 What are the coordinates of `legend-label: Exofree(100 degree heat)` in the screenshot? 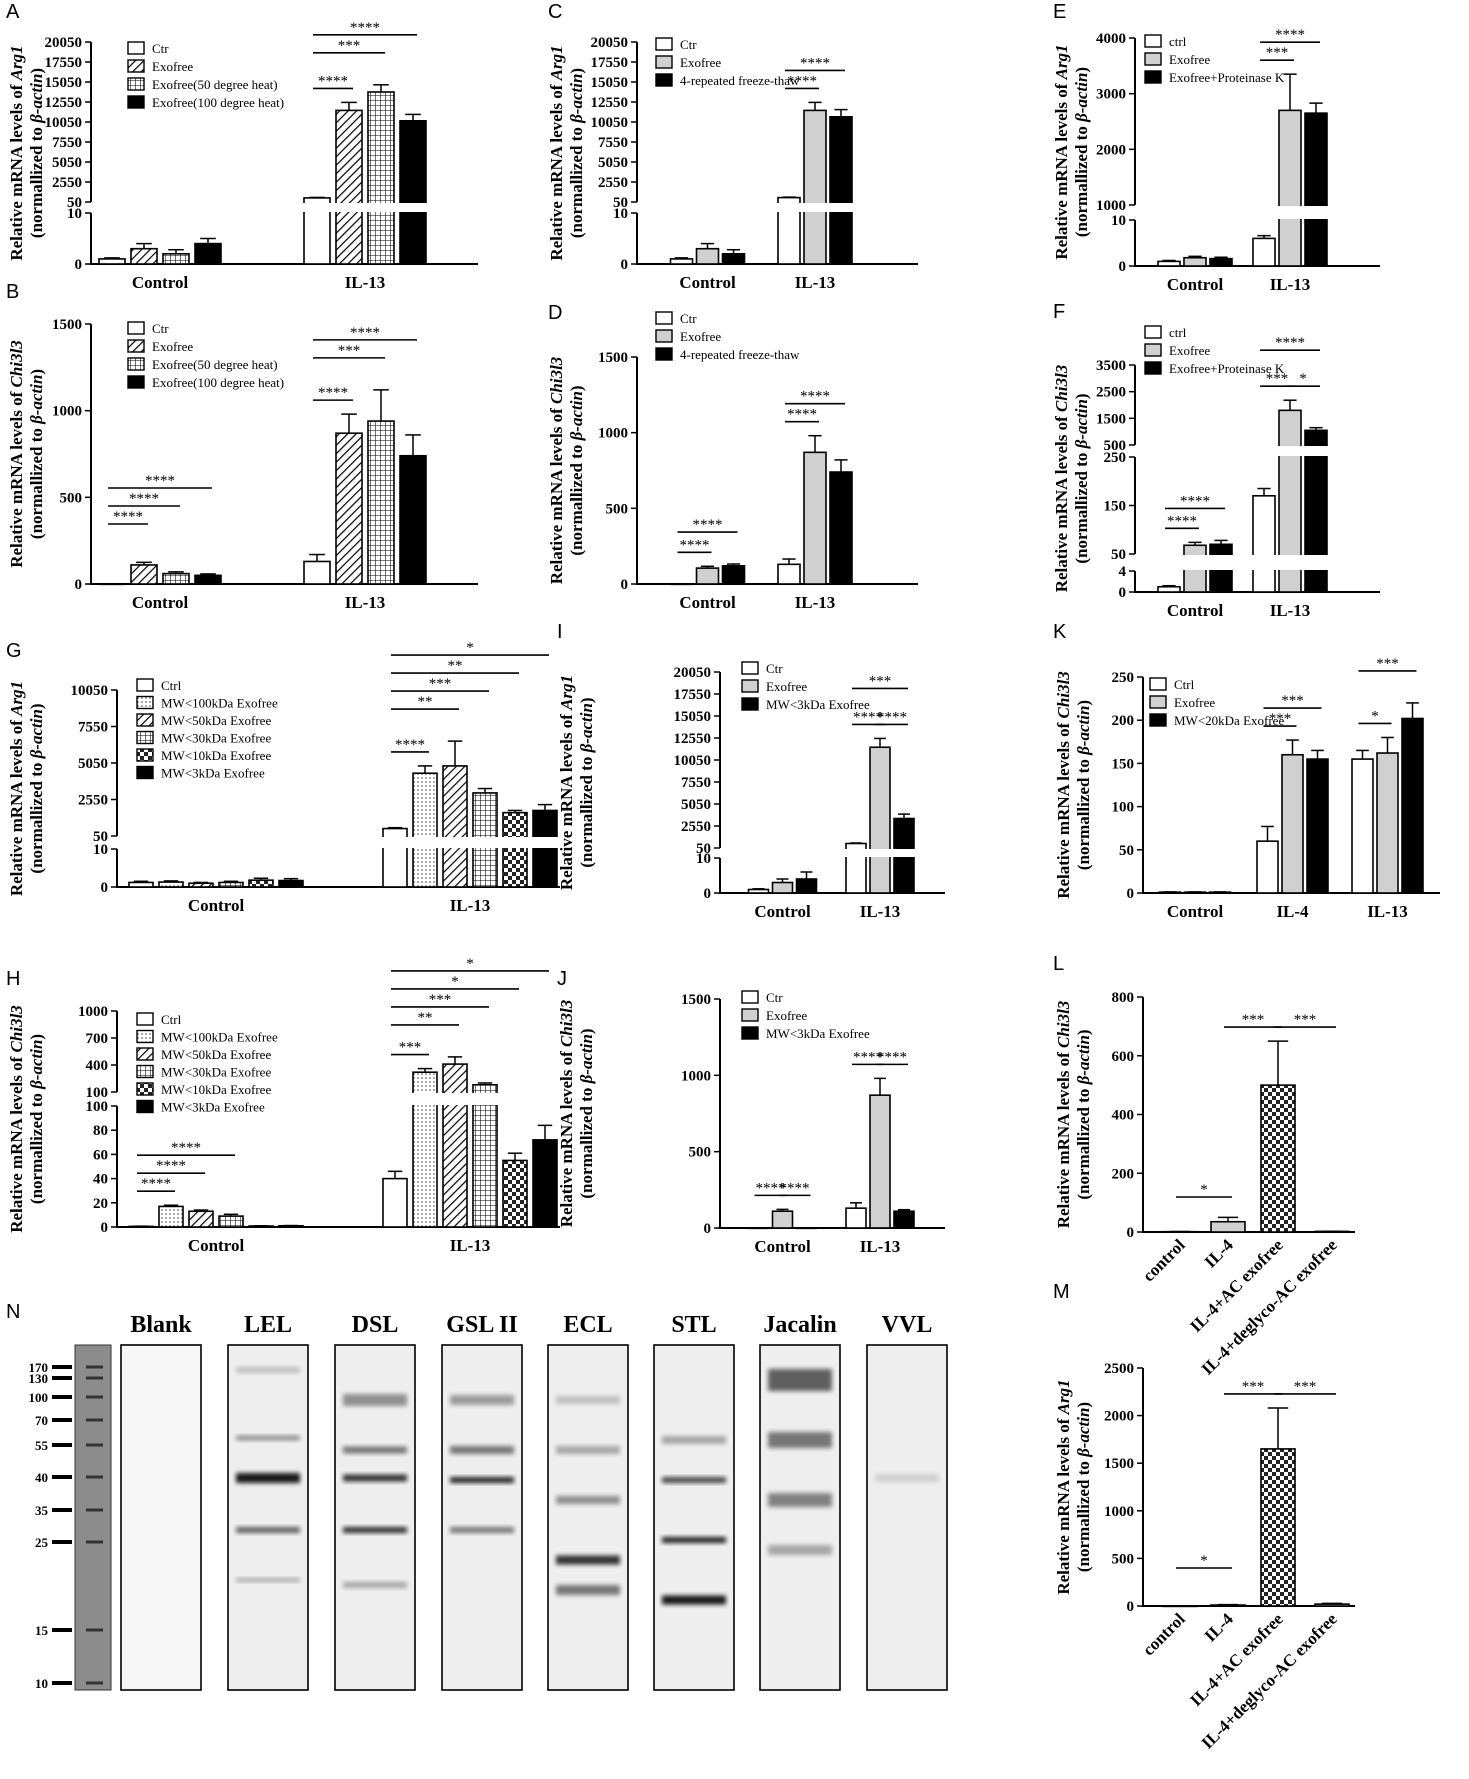 It's located at (218, 102).